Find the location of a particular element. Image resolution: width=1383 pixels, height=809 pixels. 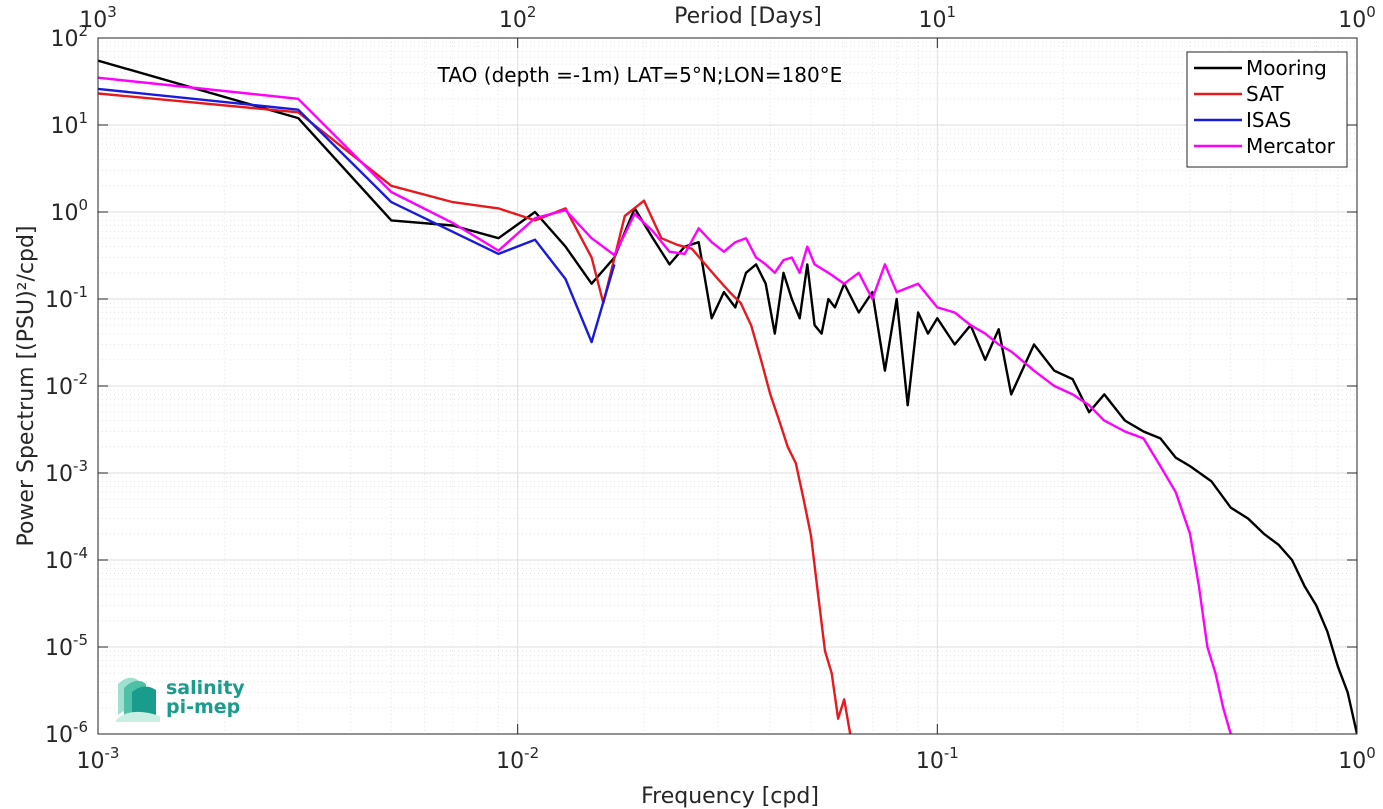

y-tick-label: 10⁻⁵ is located at coordinates (66, 646).